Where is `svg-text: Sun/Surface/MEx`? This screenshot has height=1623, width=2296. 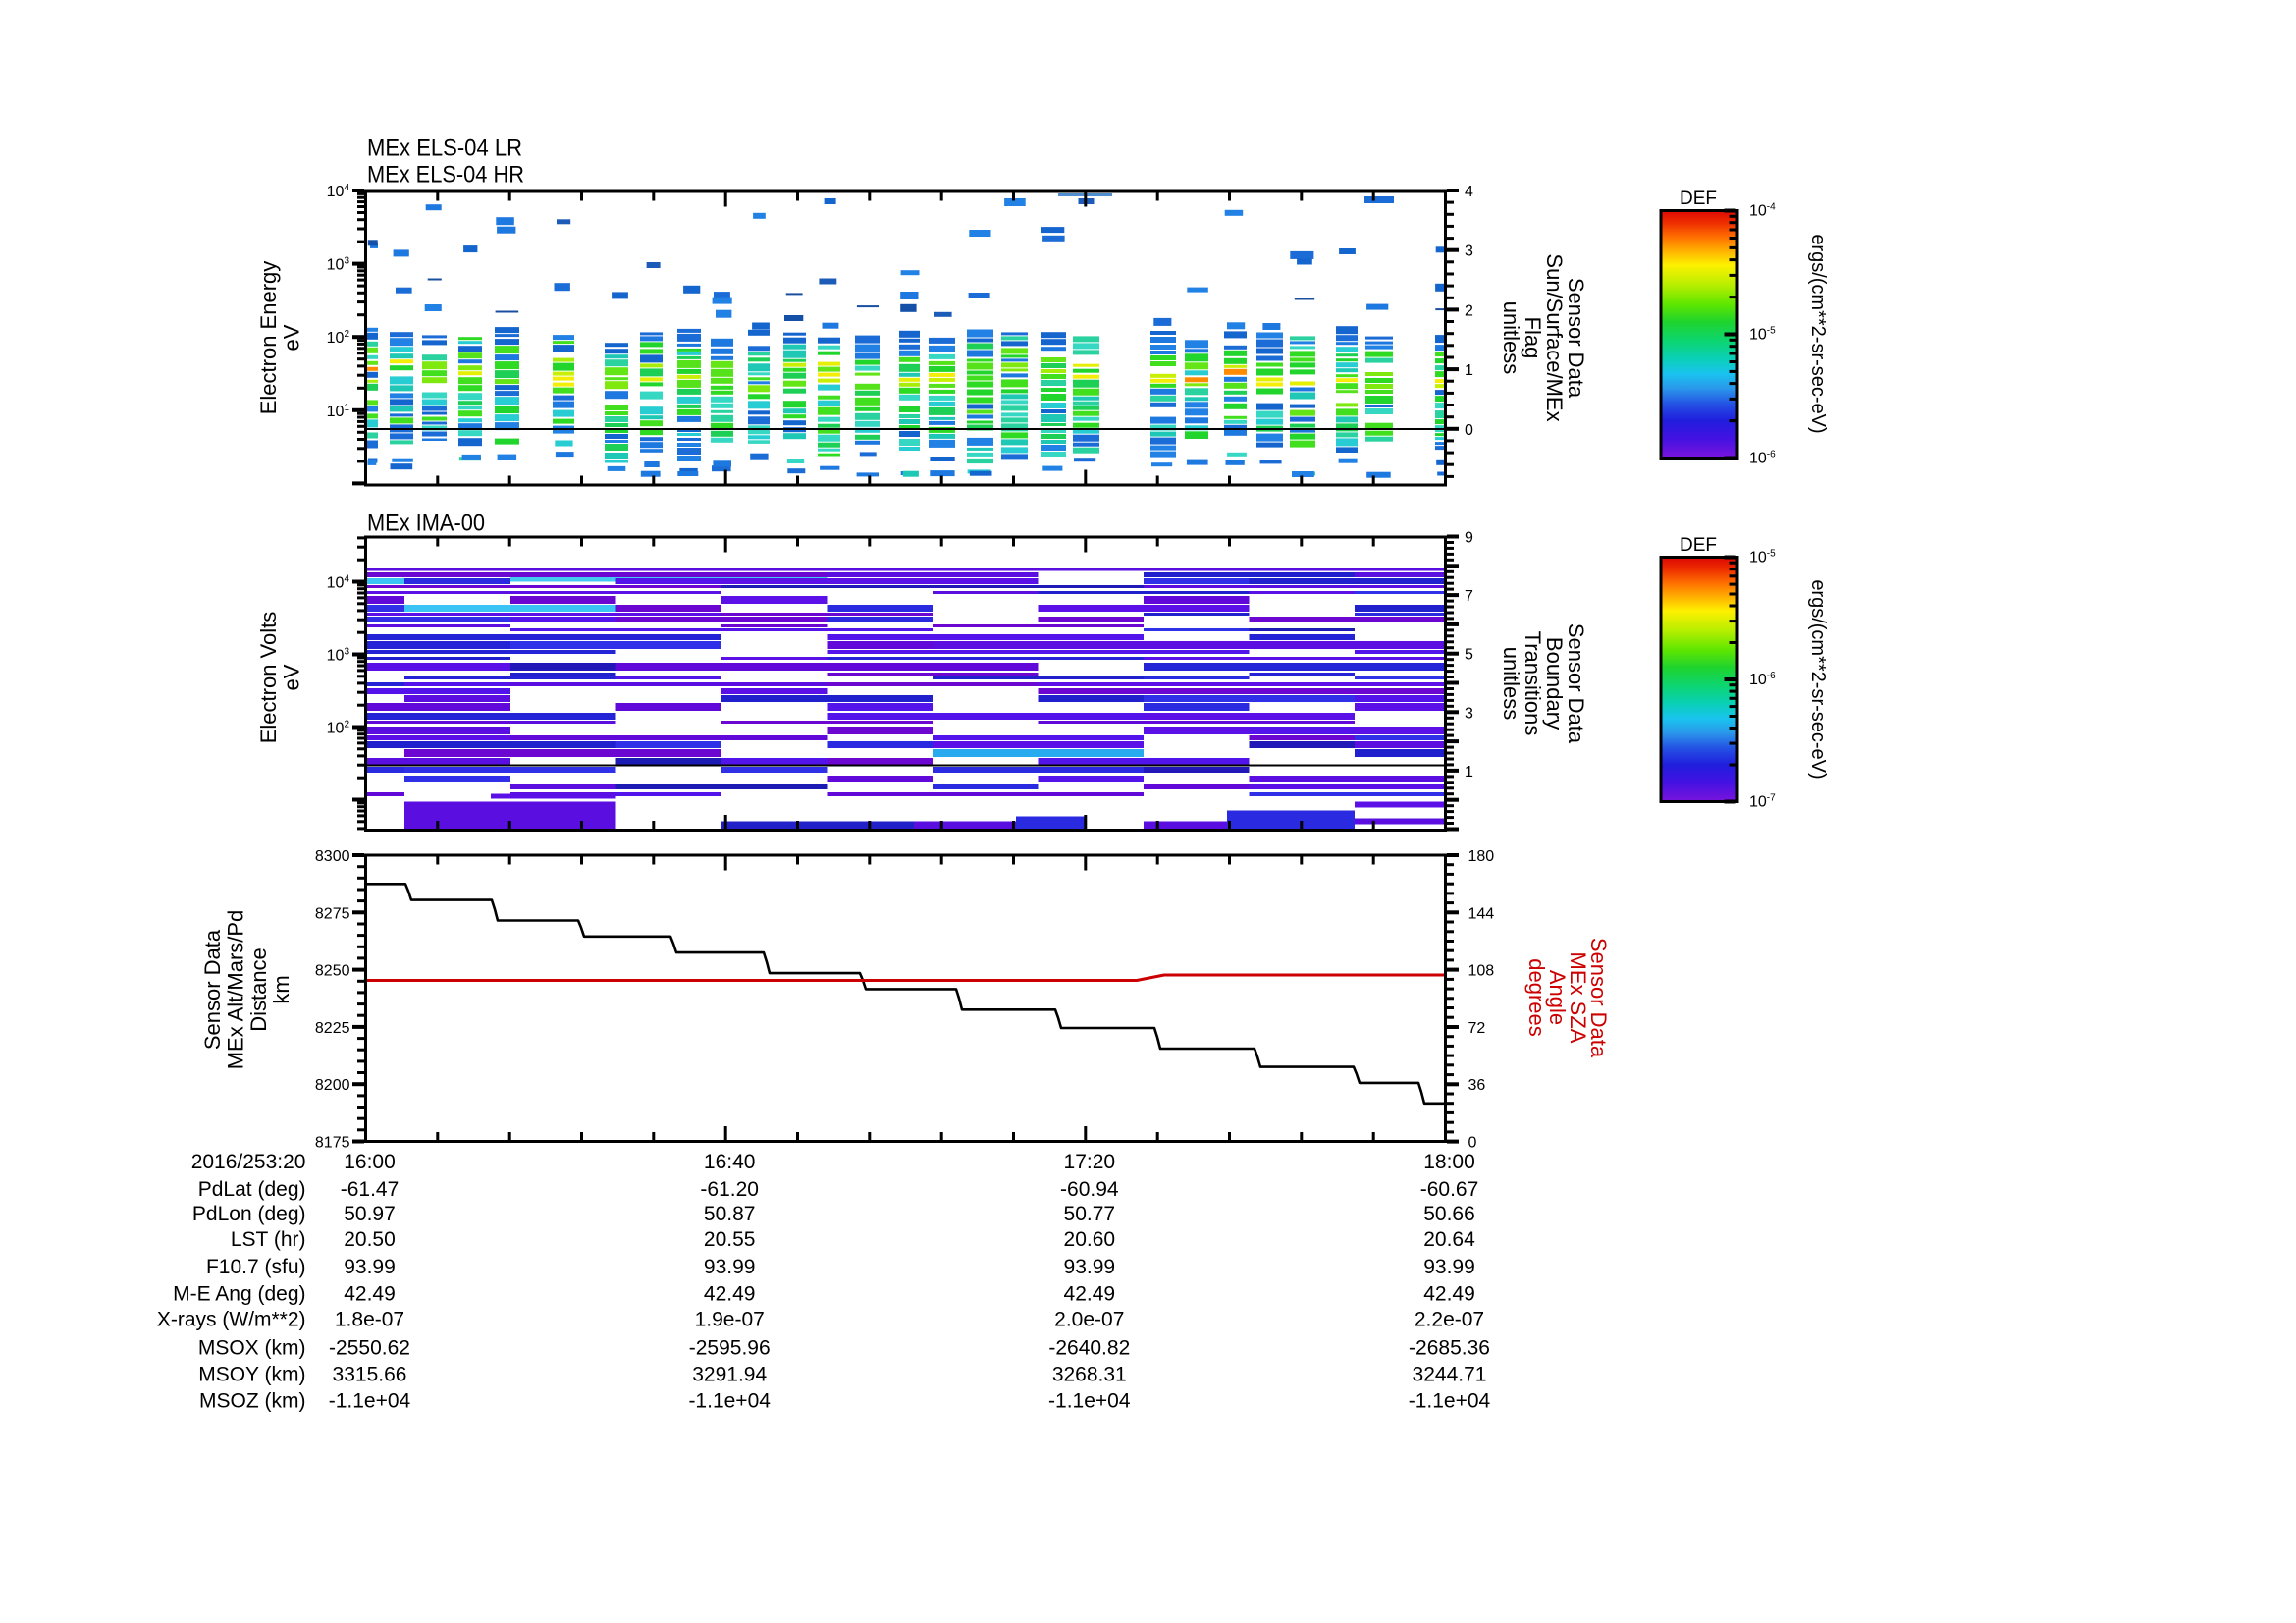
svg-text: Sun/Surface/MEx is located at coordinates (1555, 337).